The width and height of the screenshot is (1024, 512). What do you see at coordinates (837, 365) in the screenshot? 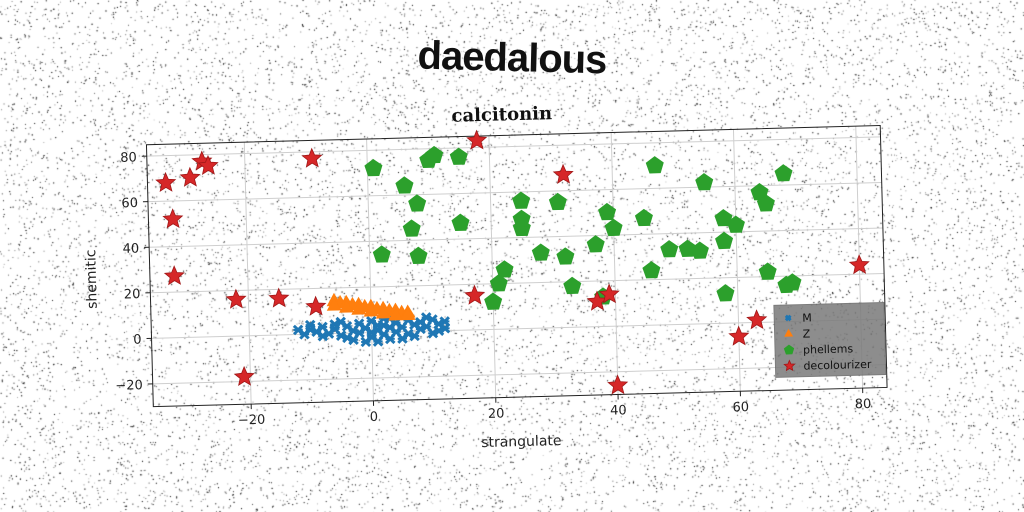
I see `legend-label: decolourizer` at bounding box center [837, 365].